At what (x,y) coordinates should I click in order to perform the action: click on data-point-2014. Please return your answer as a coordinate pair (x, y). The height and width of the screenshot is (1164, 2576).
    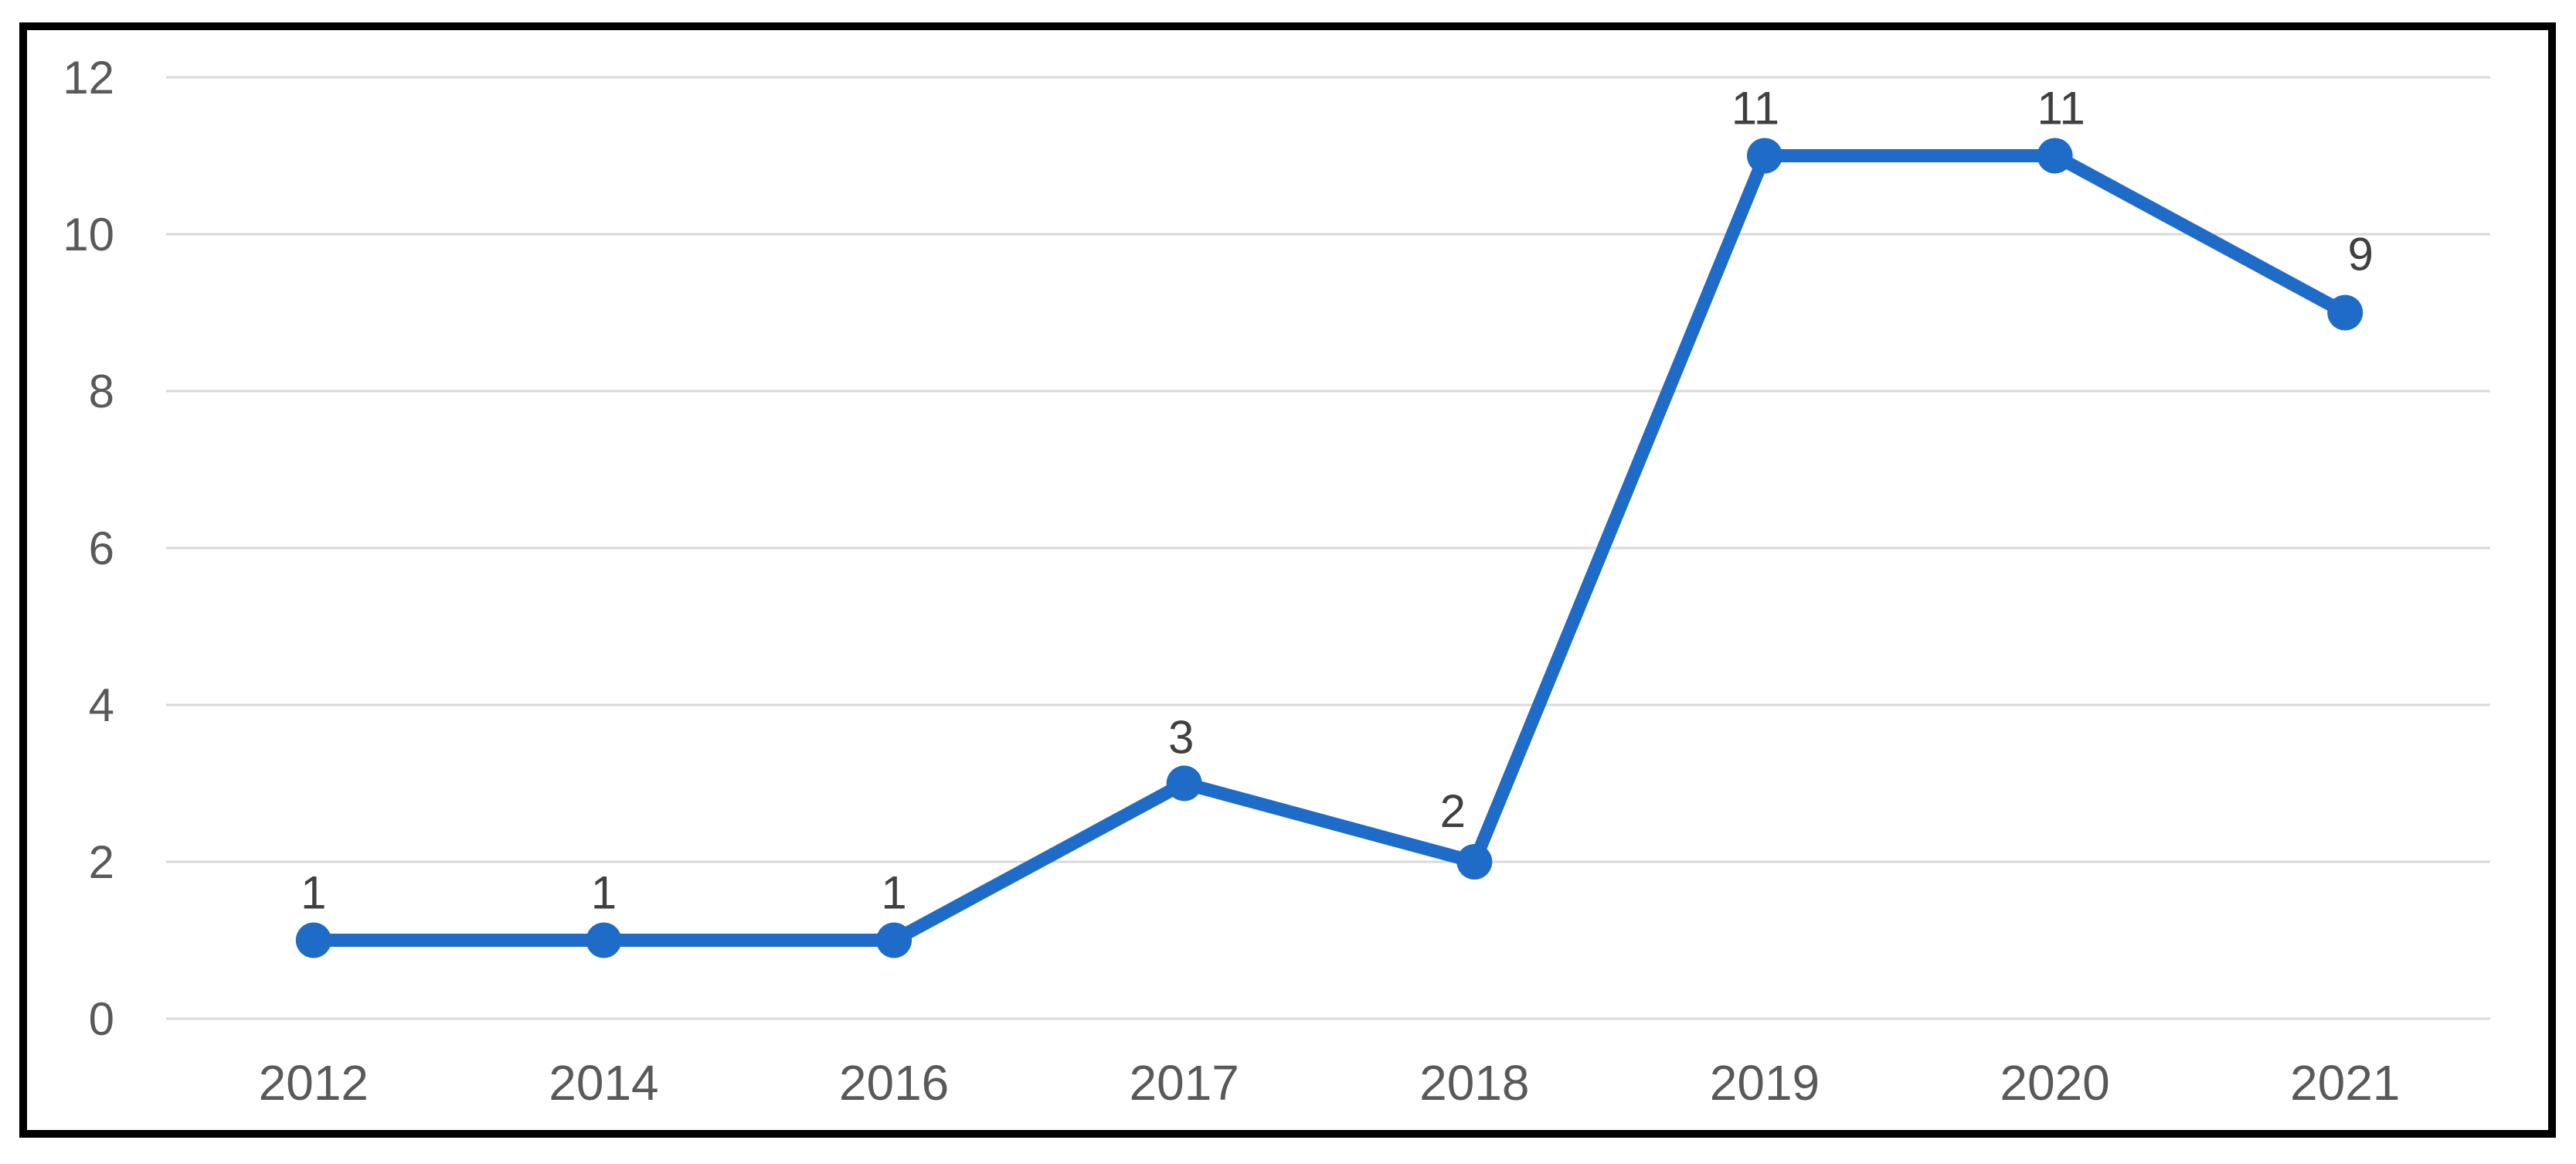
    Looking at the image, I should click on (604, 940).